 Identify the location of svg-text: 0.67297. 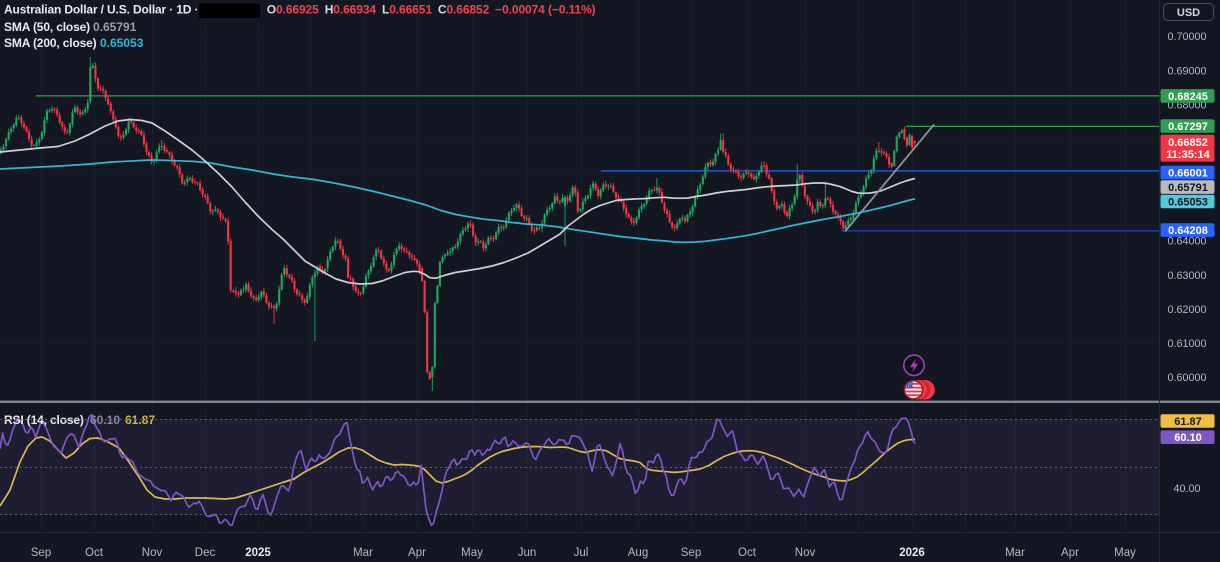
(1188, 127).